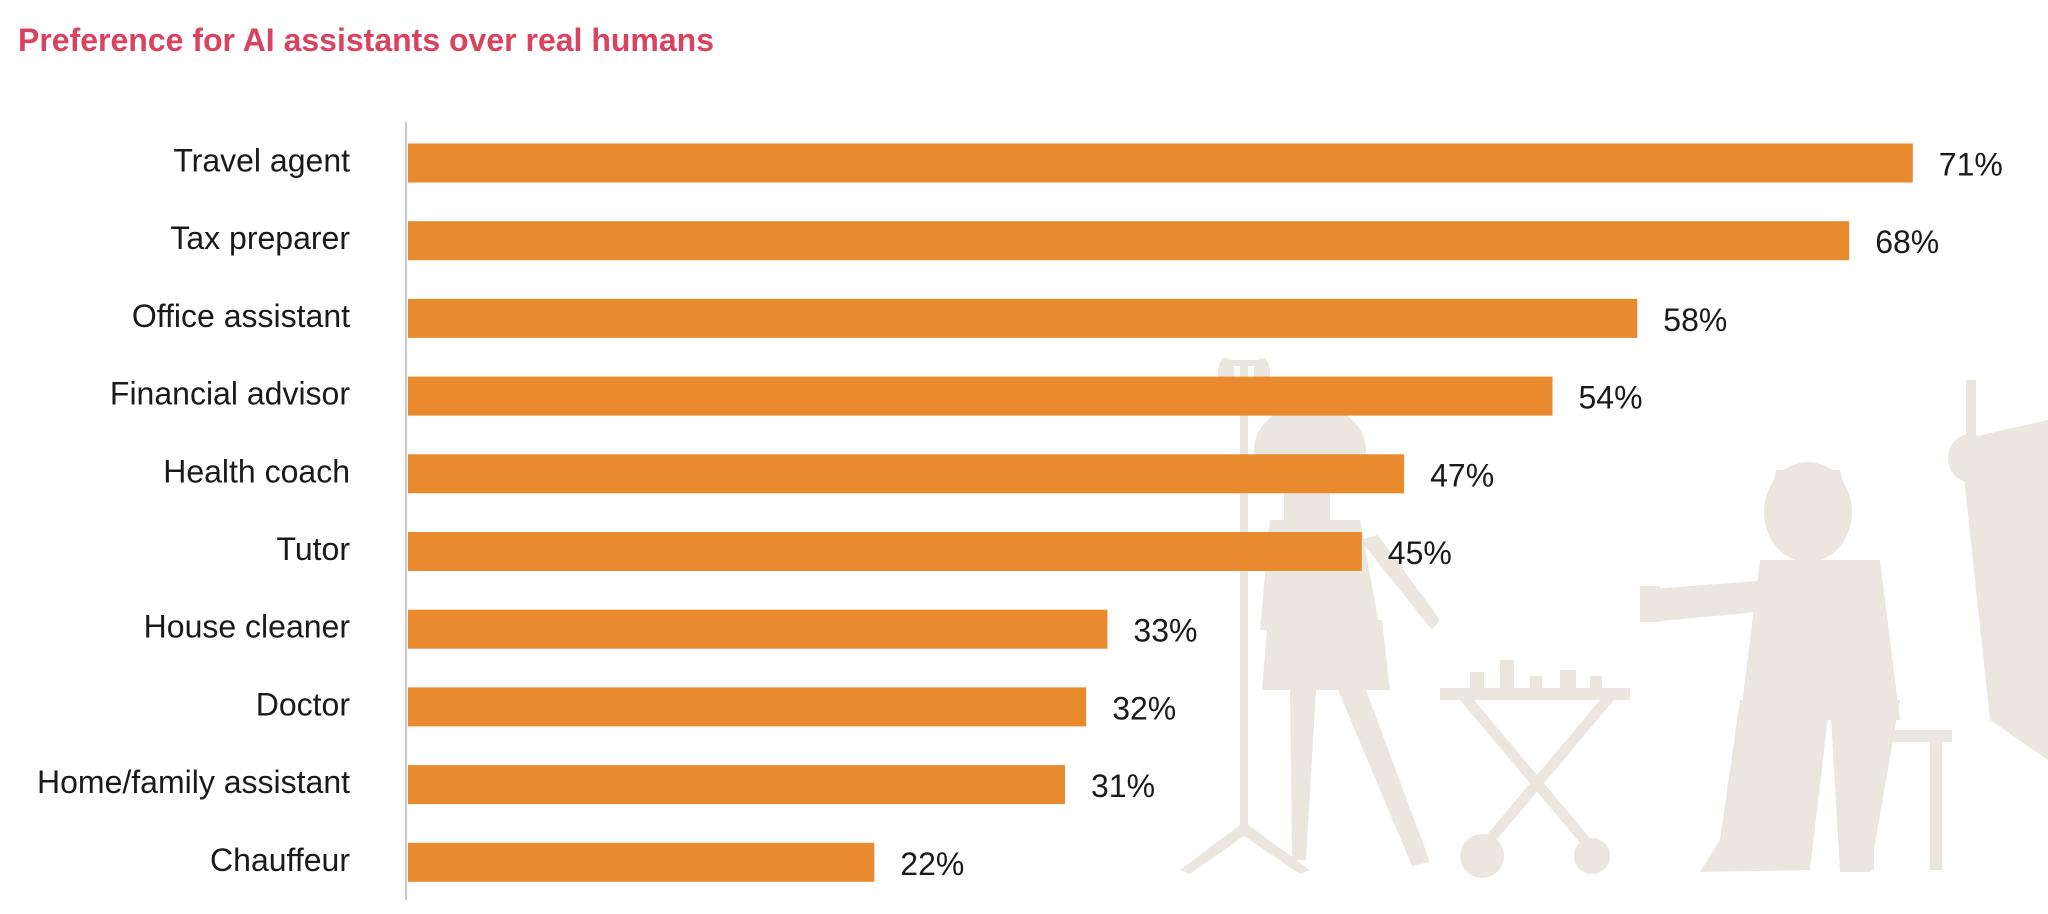 The image size is (2048, 914). What do you see at coordinates (256, 471) in the screenshot?
I see `category-label-health-coach: Health coach` at bounding box center [256, 471].